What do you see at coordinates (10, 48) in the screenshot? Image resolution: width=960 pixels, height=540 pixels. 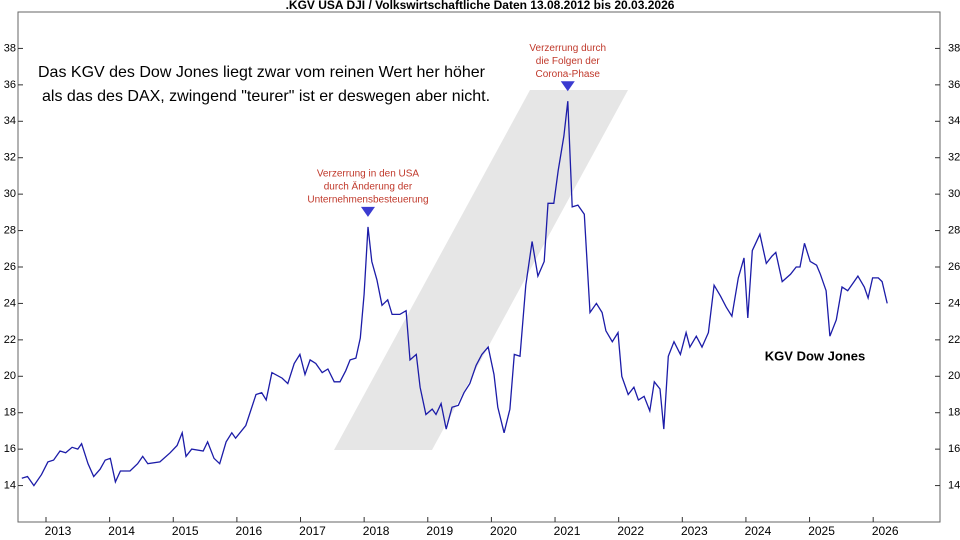 I see `y-tick-label: 38` at bounding box center [10, 48].